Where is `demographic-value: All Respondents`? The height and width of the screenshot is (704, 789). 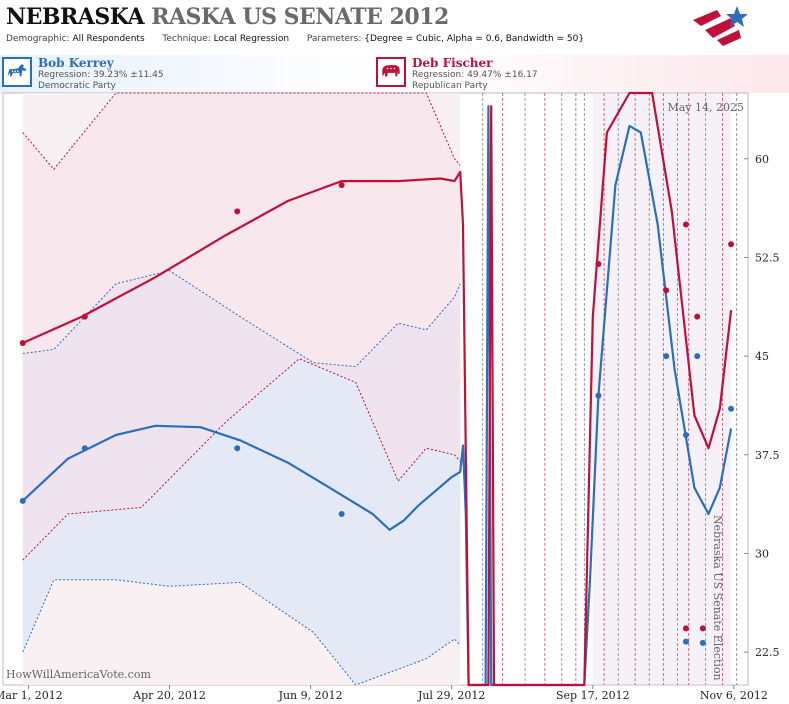
demographic-value: All Respondents is located at coordinates (108, 39).